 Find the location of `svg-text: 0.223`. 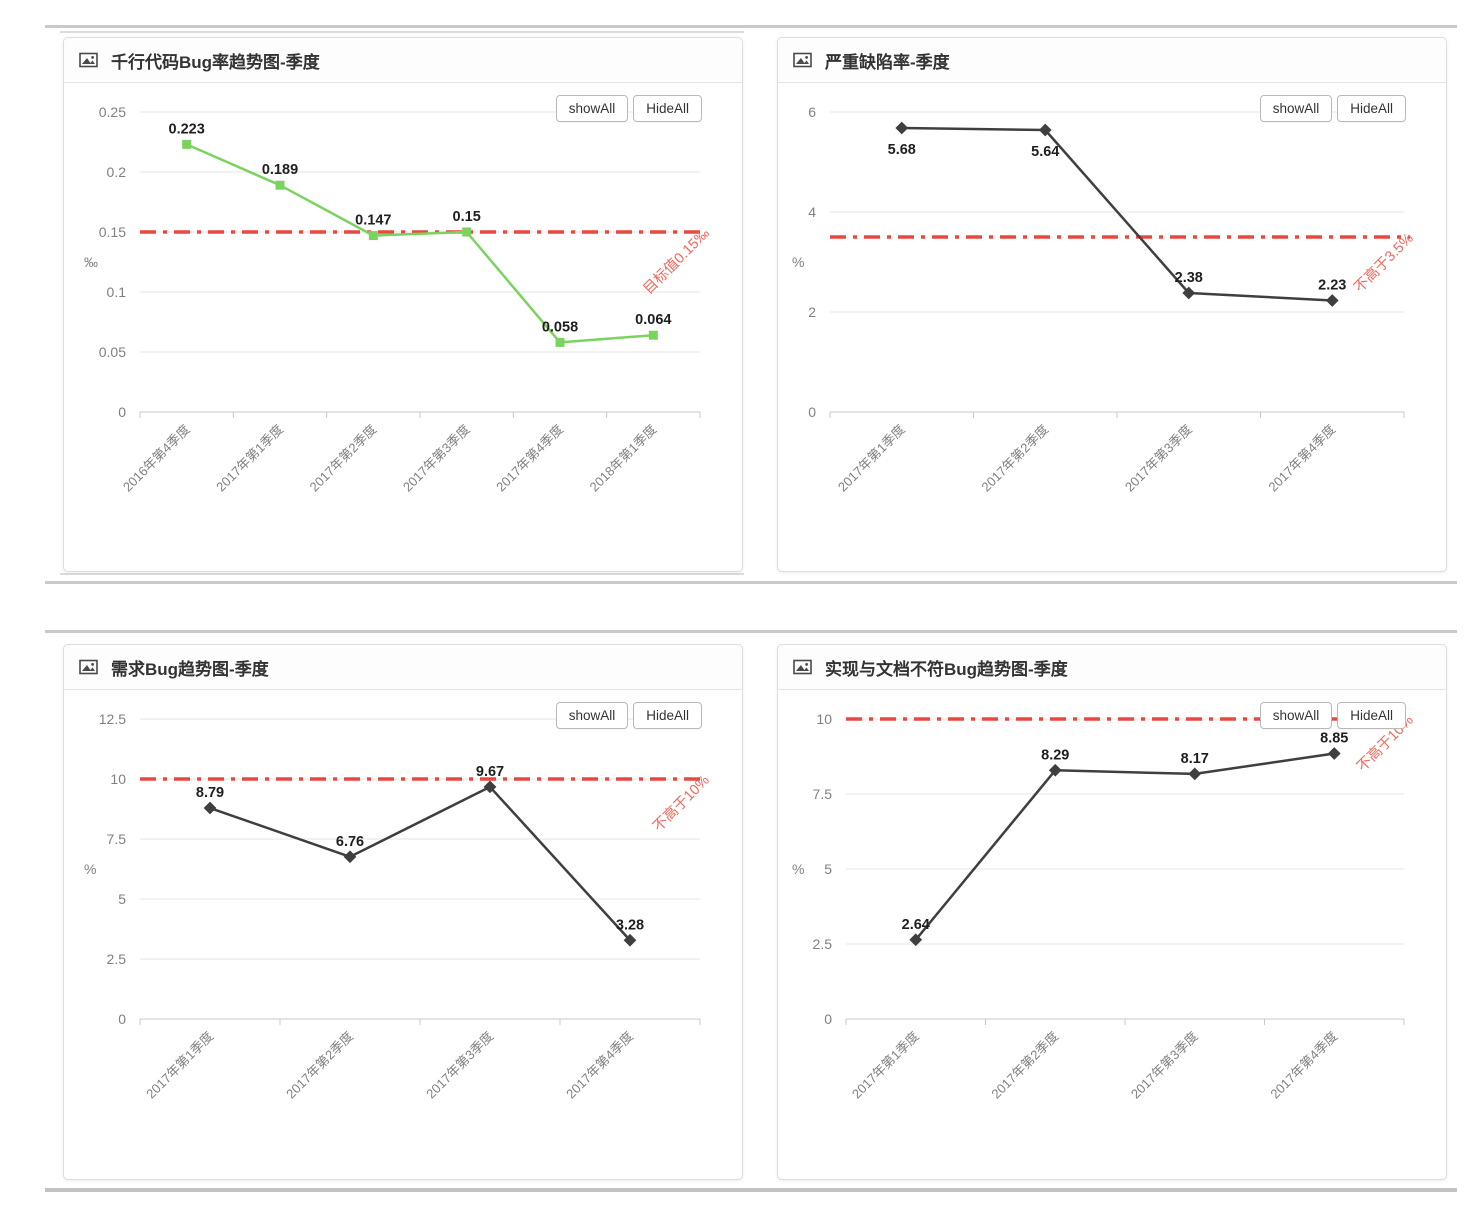

svg-text: 0.223 is located at coordinates (187, 129).